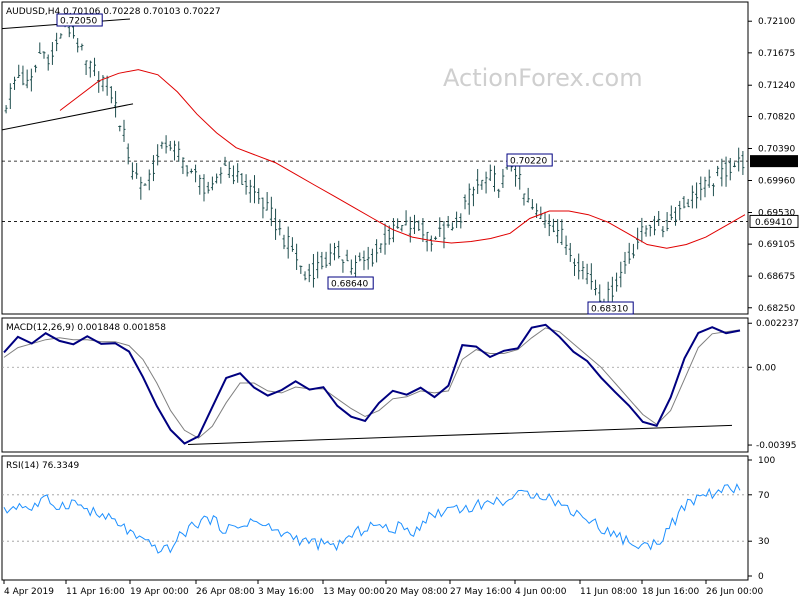  I want to click on price-y-label: 0.70820, so click(776, 117).